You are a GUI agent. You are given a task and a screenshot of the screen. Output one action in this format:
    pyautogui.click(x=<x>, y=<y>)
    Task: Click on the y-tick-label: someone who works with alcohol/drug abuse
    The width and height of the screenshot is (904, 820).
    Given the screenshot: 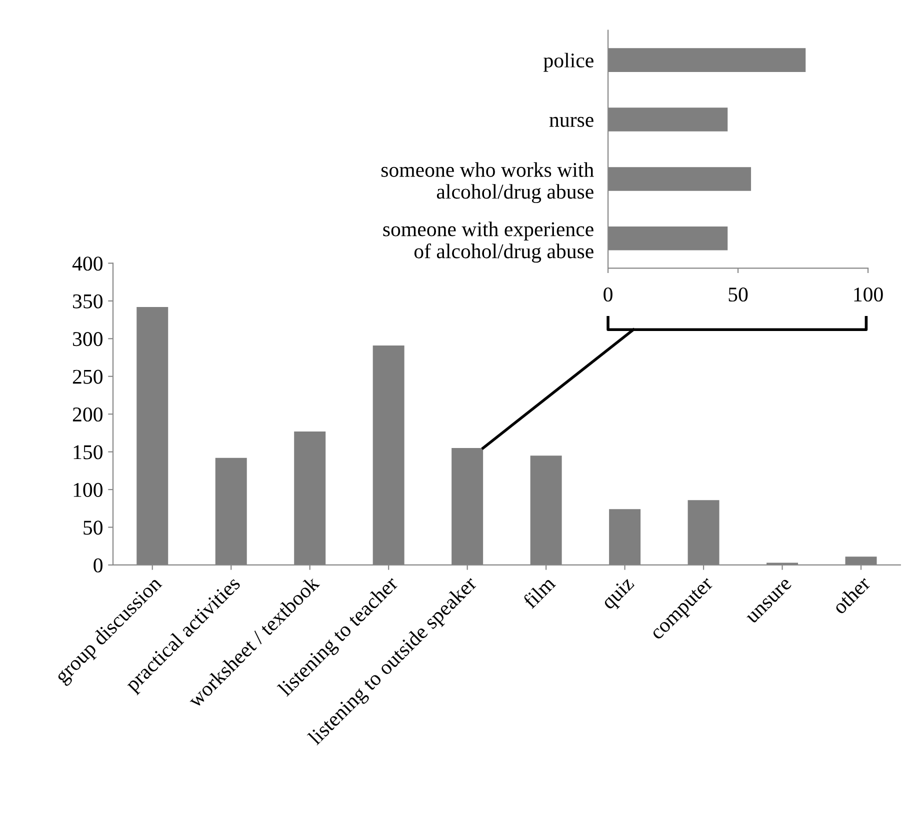 What is the action you would take?
    pyautogui.click(x=487, y=183)
    